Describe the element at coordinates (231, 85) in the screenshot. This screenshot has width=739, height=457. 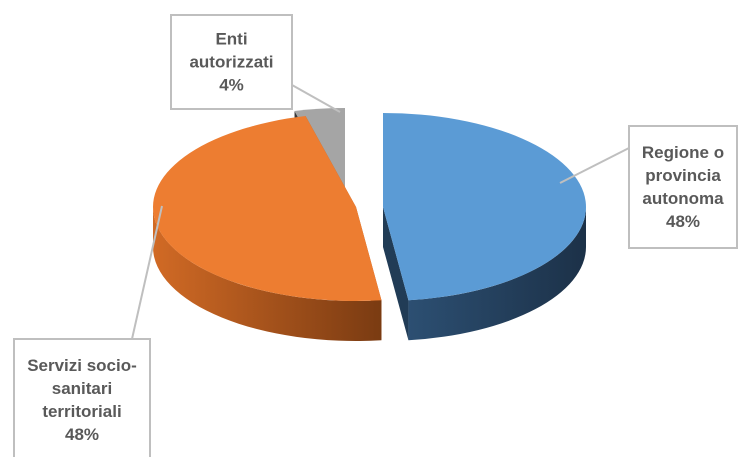
I see `label-percent-2: 4%` at that location.